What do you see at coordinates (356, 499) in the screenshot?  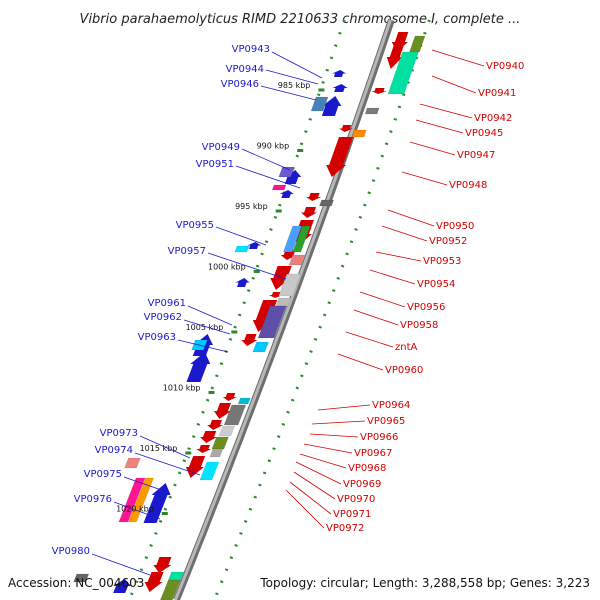 I see `plus-gene-label: VP0970` at bounding box center [356, 499].